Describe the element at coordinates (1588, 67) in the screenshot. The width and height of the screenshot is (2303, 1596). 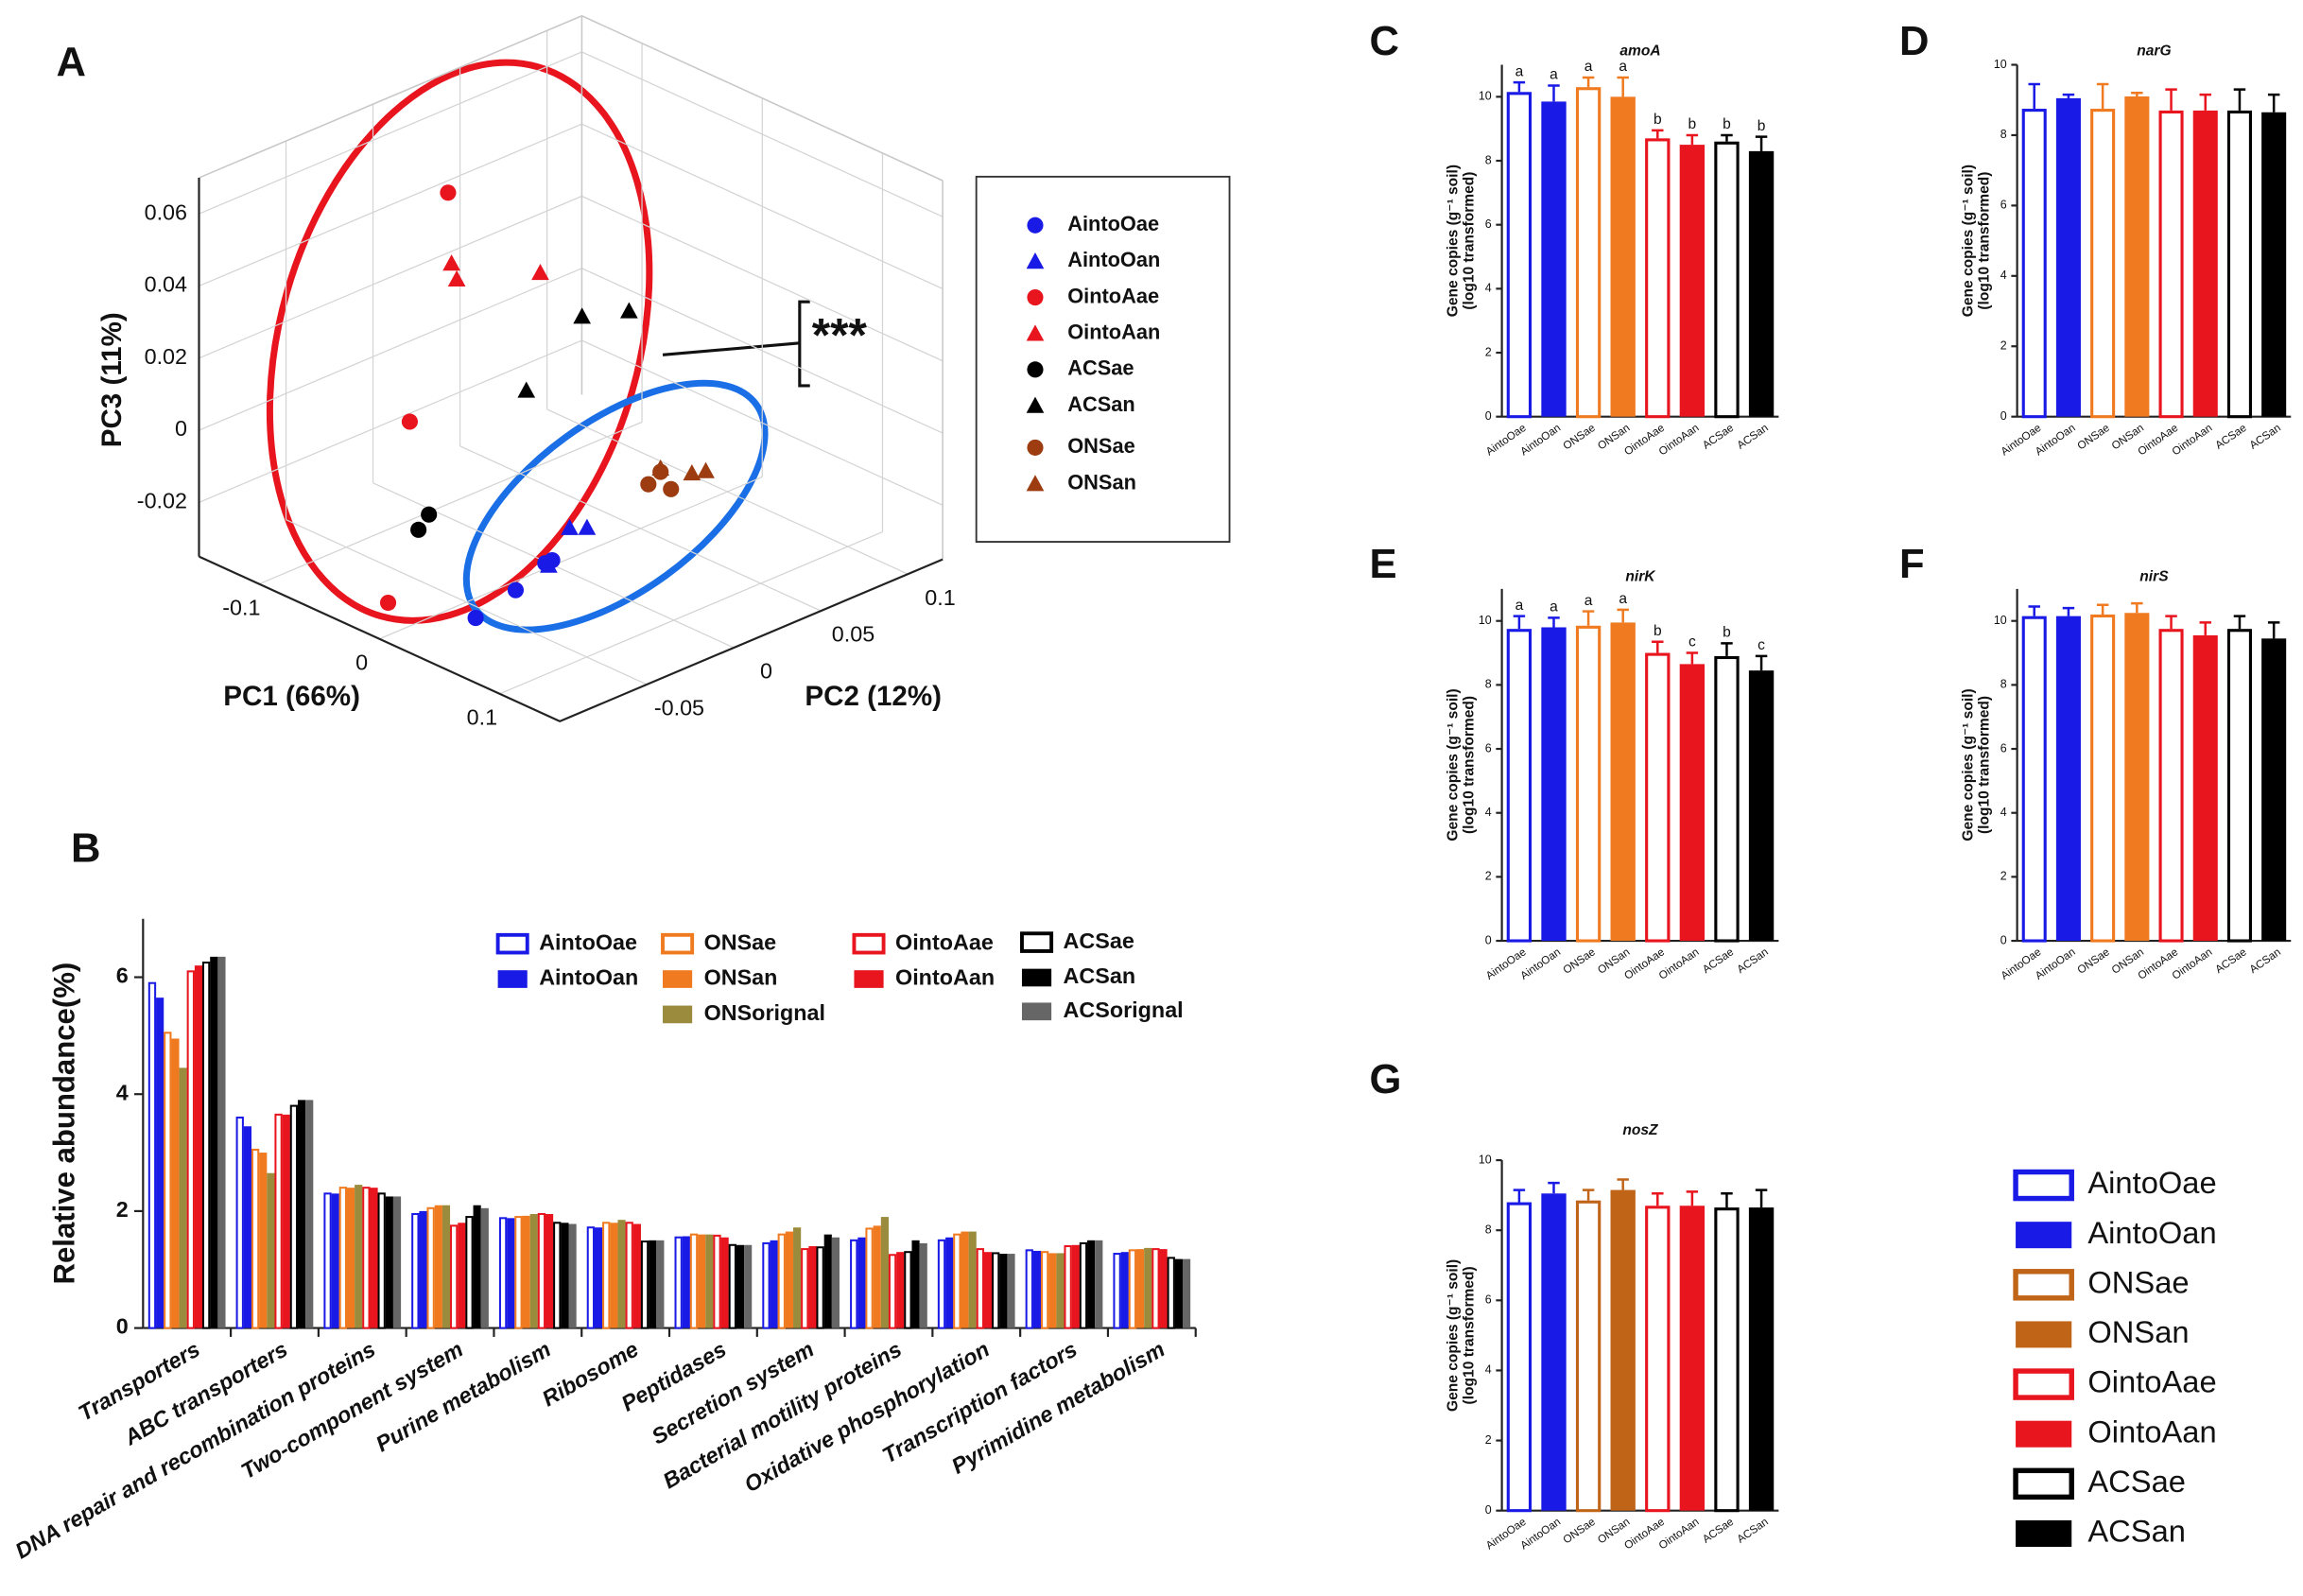
I see `significance-letter: a` at that location.